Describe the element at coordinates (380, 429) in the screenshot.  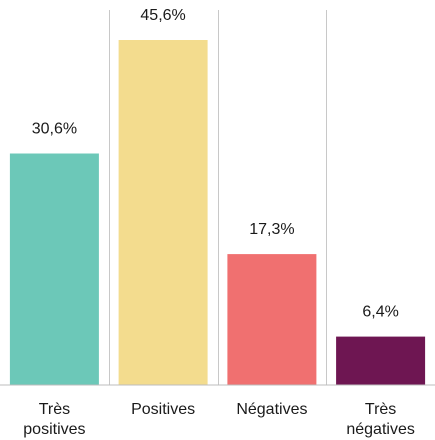
I see `category-label-line: négatives` at that location.